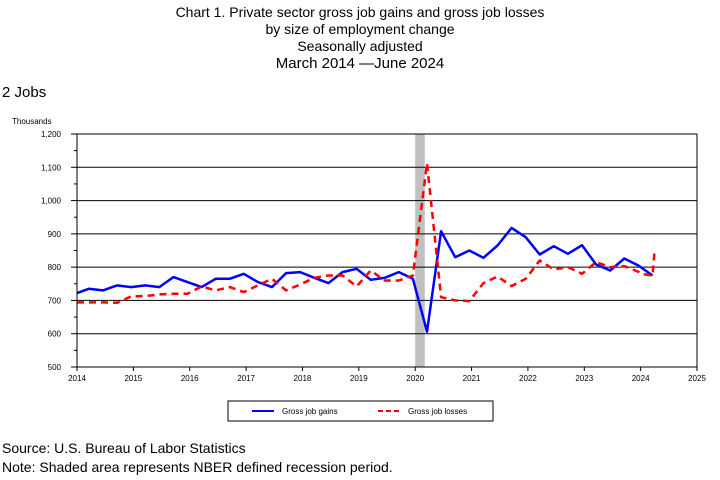 This screenshot has width=720, height=480. Describe the element at coordinates (697, 378) in the screenshot. I see `x-tick-label: 2025` at that location.